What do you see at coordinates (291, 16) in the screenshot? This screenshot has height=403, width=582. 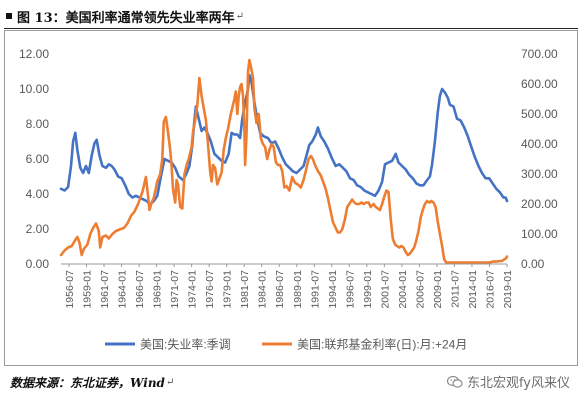 I see `figure-title-bar: 图 13：美国利率通常领先失业率两年 ↵` at bounding box center [291, 16].